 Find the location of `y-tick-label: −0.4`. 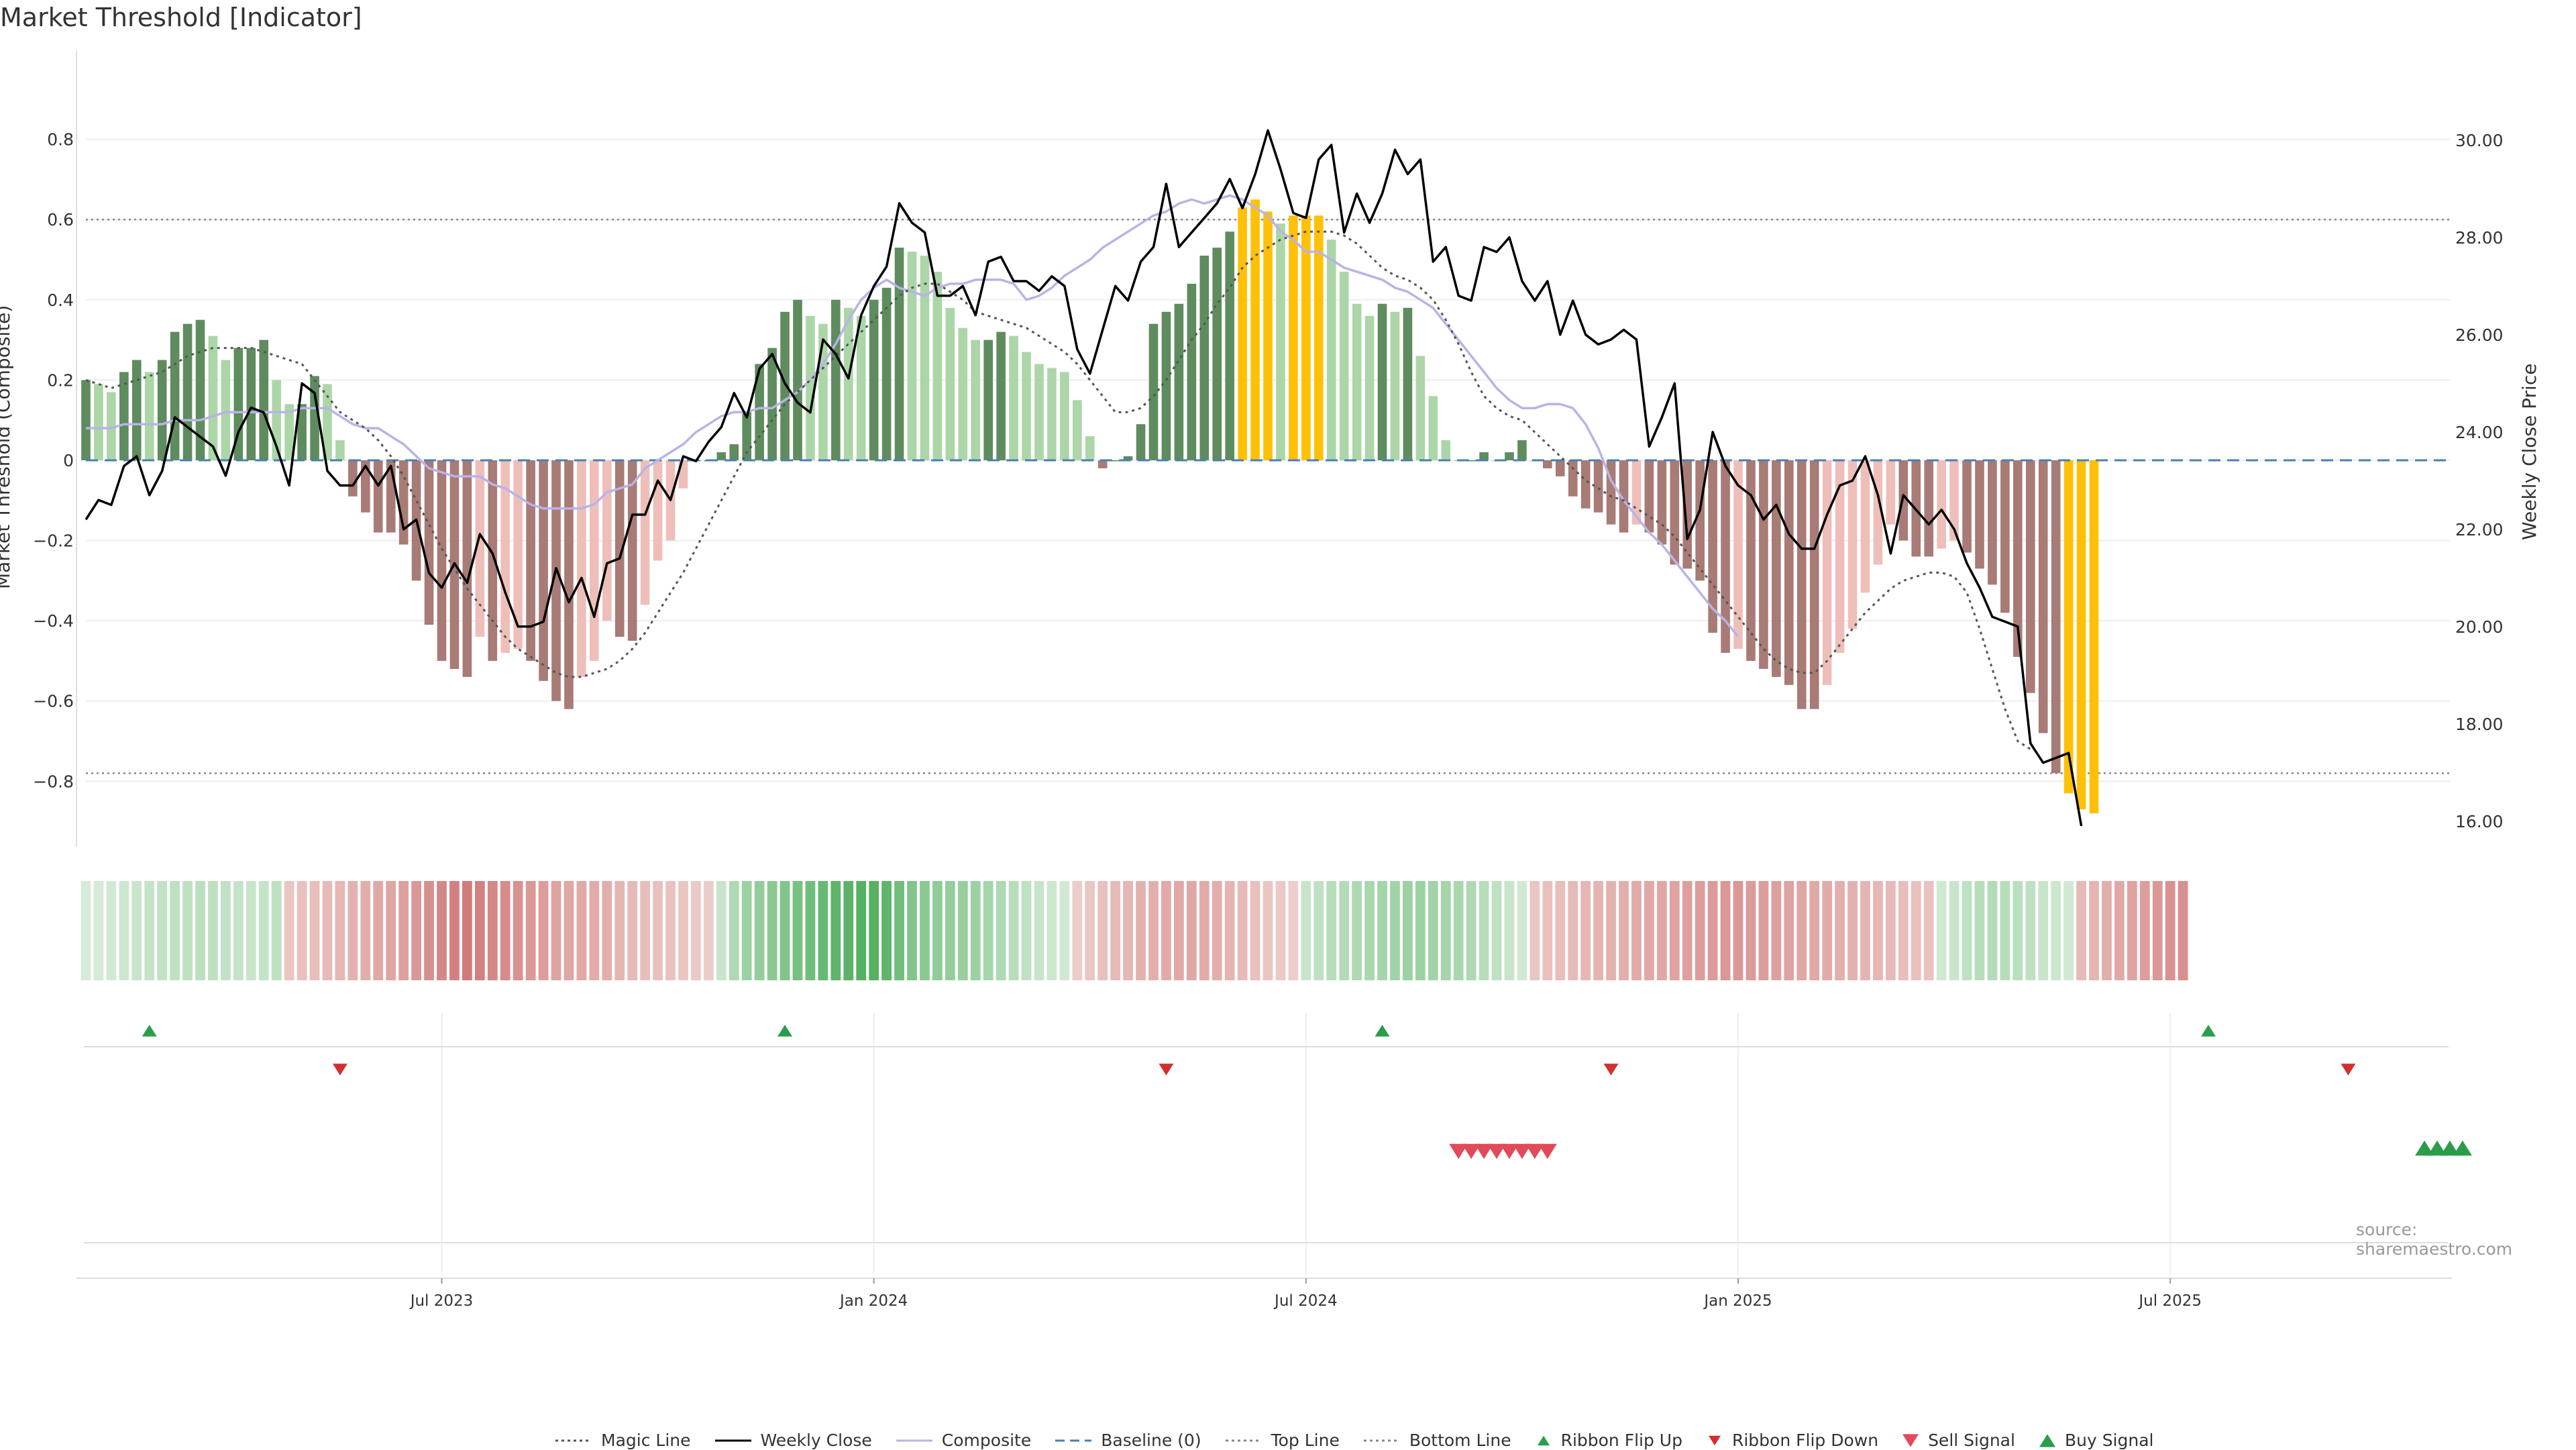

y-tick-label: −0.4 is located at coordinates (53, 621).